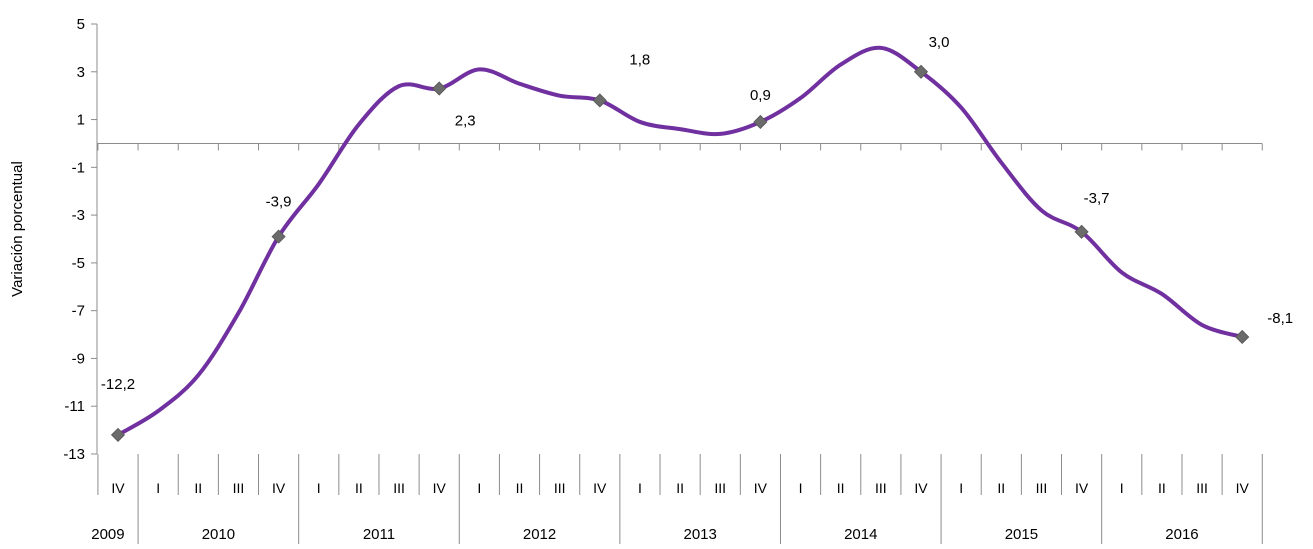 This screenshot has width=1313, height=549. I want to click on y-tick-label: 1, so click(81, 120).